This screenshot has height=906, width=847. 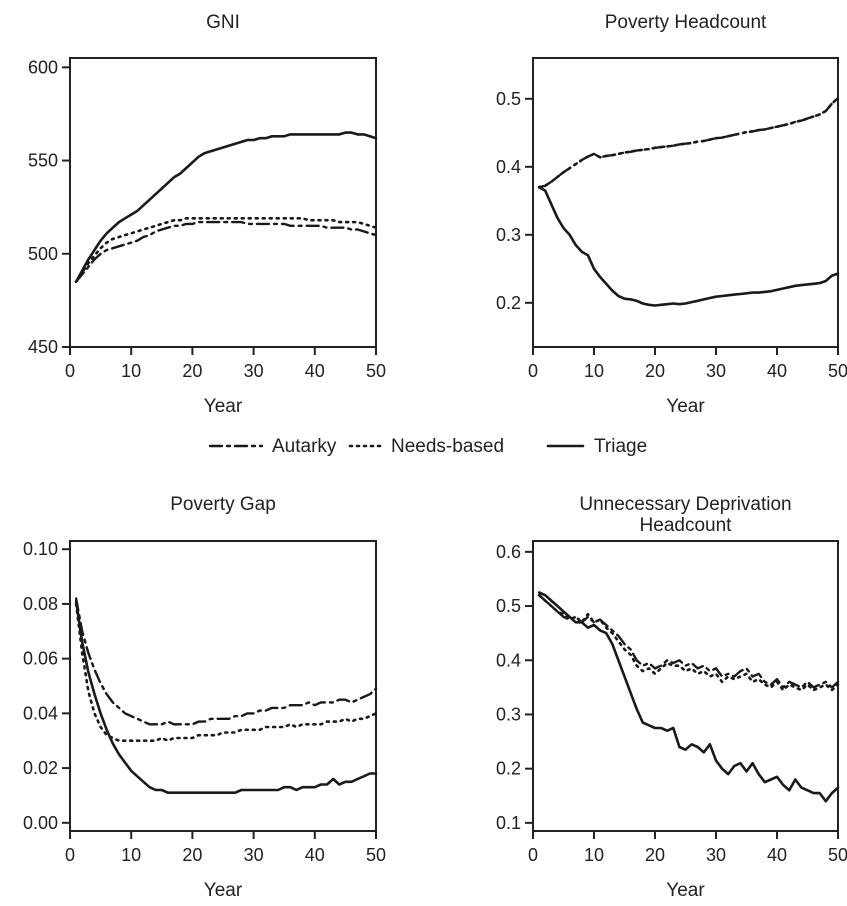 I want to click on y-tick-label: 0.10, so click(x=40, y=549).